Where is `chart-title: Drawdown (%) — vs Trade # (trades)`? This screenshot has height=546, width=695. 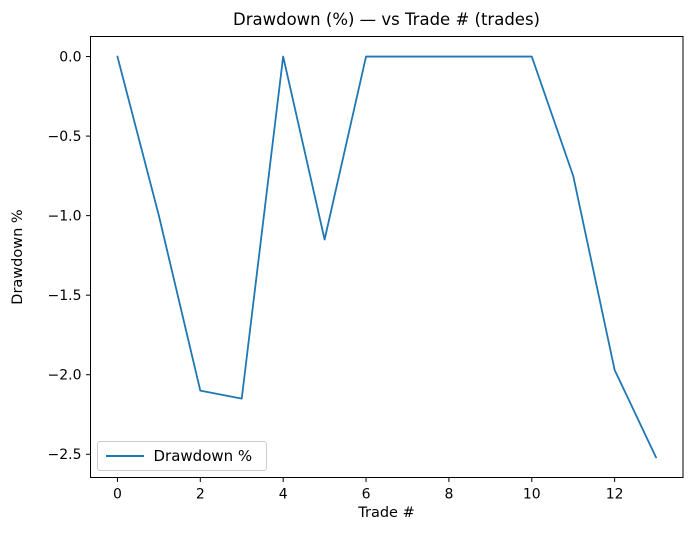
chart-title: Drawdown (%) — vs Trade # (trades) is located at coordinates (386, 19).